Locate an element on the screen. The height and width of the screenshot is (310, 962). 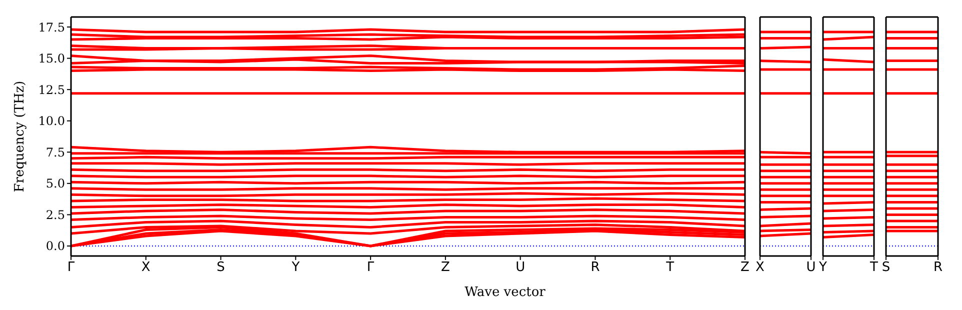
y-tick-label: 12.5 is located at coordinates (51, 89).